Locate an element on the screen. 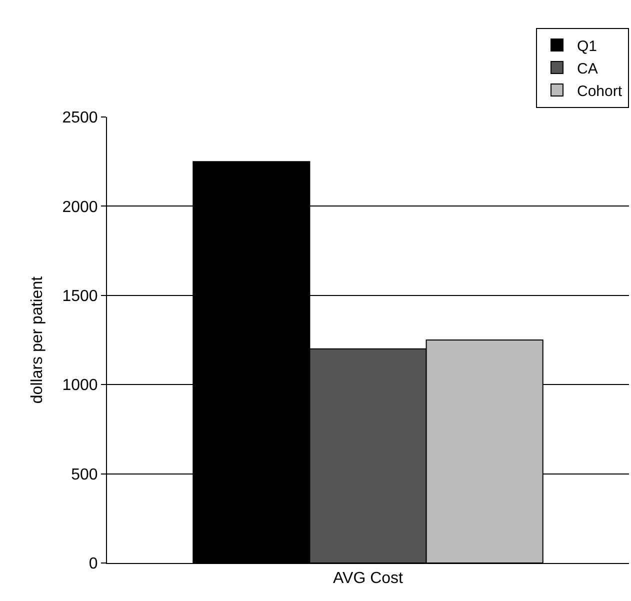 The image size is (631, 601). y-tick-label: 1500 is located at coordinates (80, 296).